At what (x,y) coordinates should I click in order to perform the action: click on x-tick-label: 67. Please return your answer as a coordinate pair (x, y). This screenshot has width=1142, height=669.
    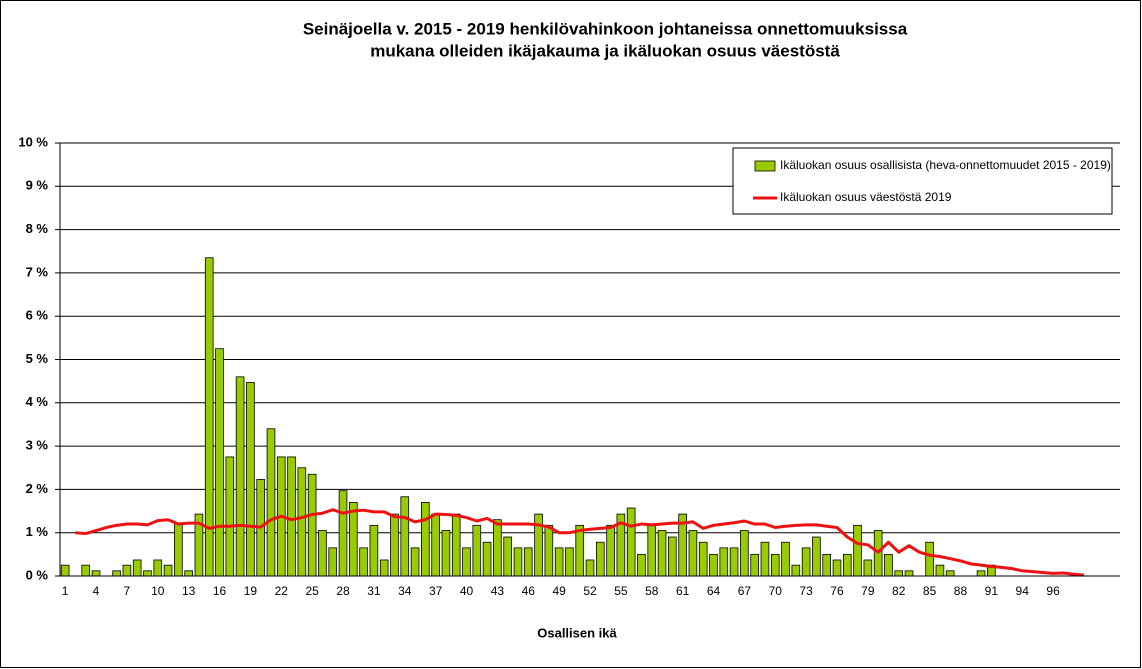
    Looking at the image, I should click on (745, 591).